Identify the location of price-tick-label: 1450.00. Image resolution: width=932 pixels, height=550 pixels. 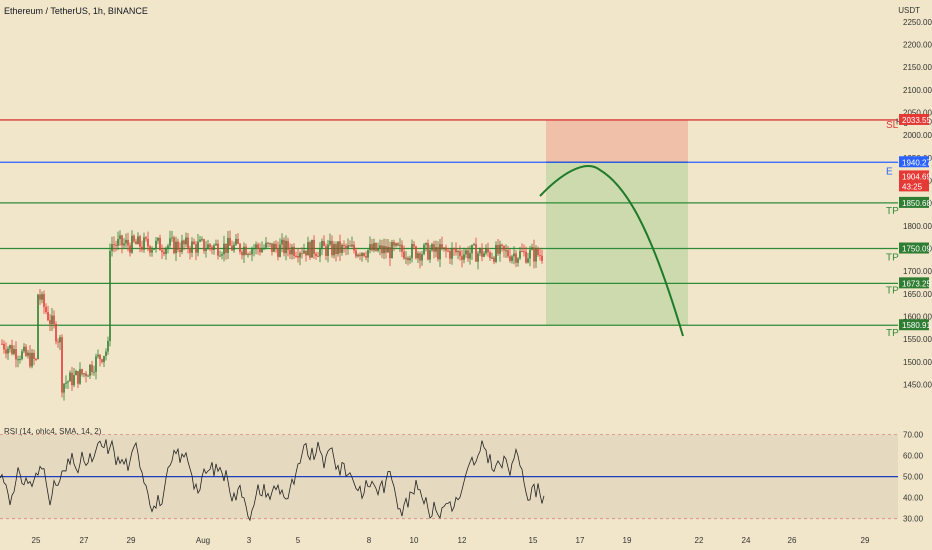
(917, 385).